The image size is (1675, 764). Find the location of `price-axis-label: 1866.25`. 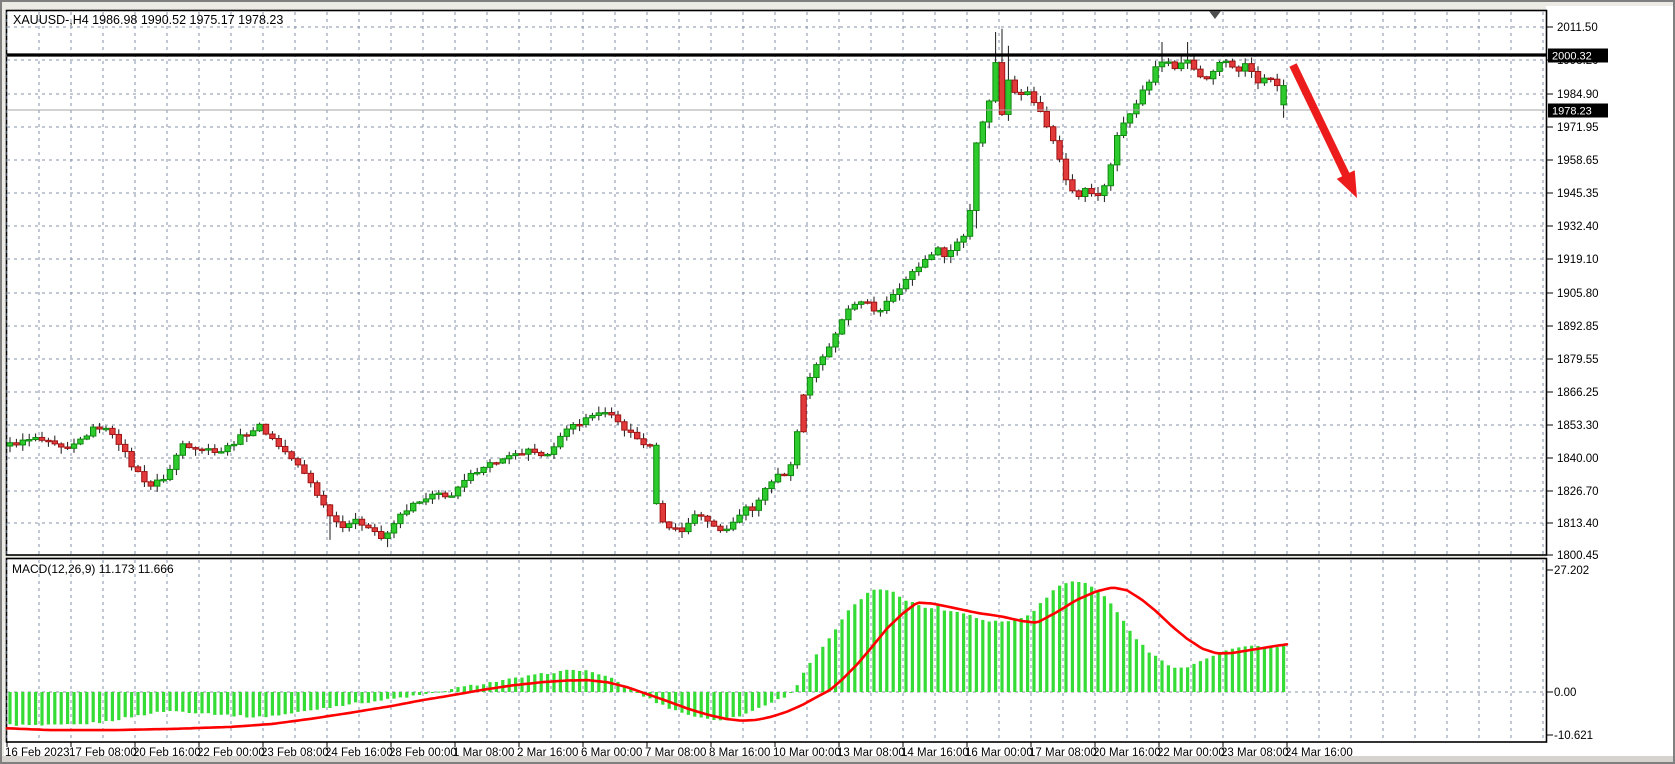

price-axis-label: 1866.25 is located at coordinates (1578, 393).